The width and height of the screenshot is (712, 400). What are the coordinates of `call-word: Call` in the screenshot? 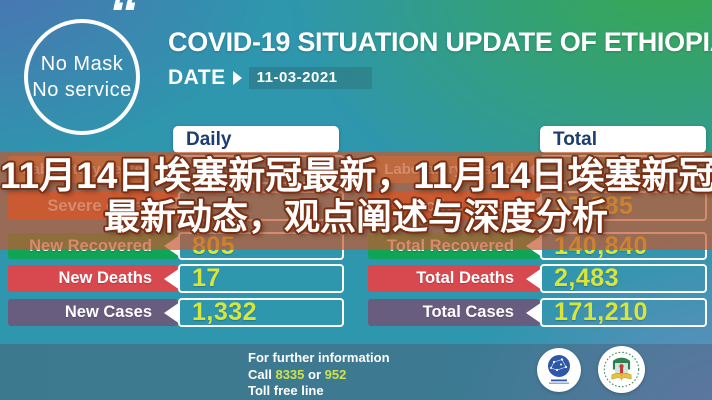 It's located at (260, 374).